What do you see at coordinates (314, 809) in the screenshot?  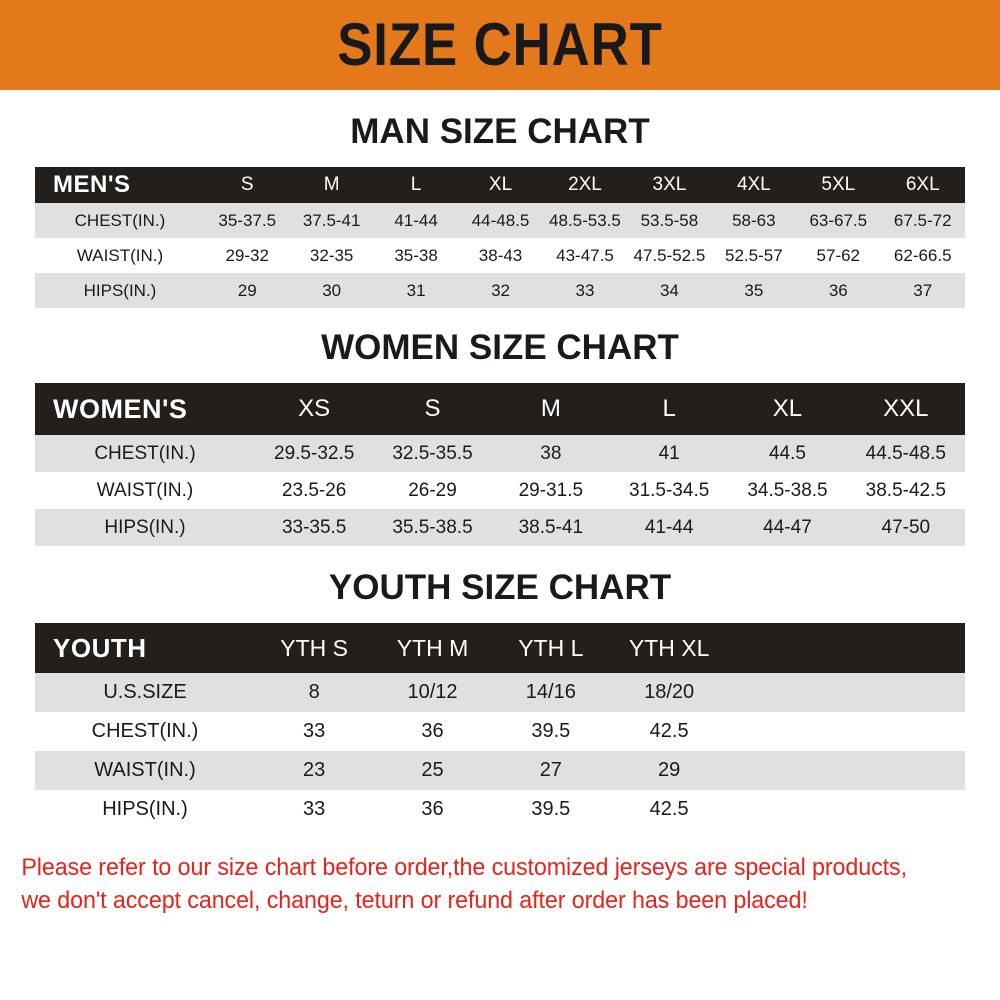 I see `youth-cell-3-0: 33` at bounding box center [314, 809].